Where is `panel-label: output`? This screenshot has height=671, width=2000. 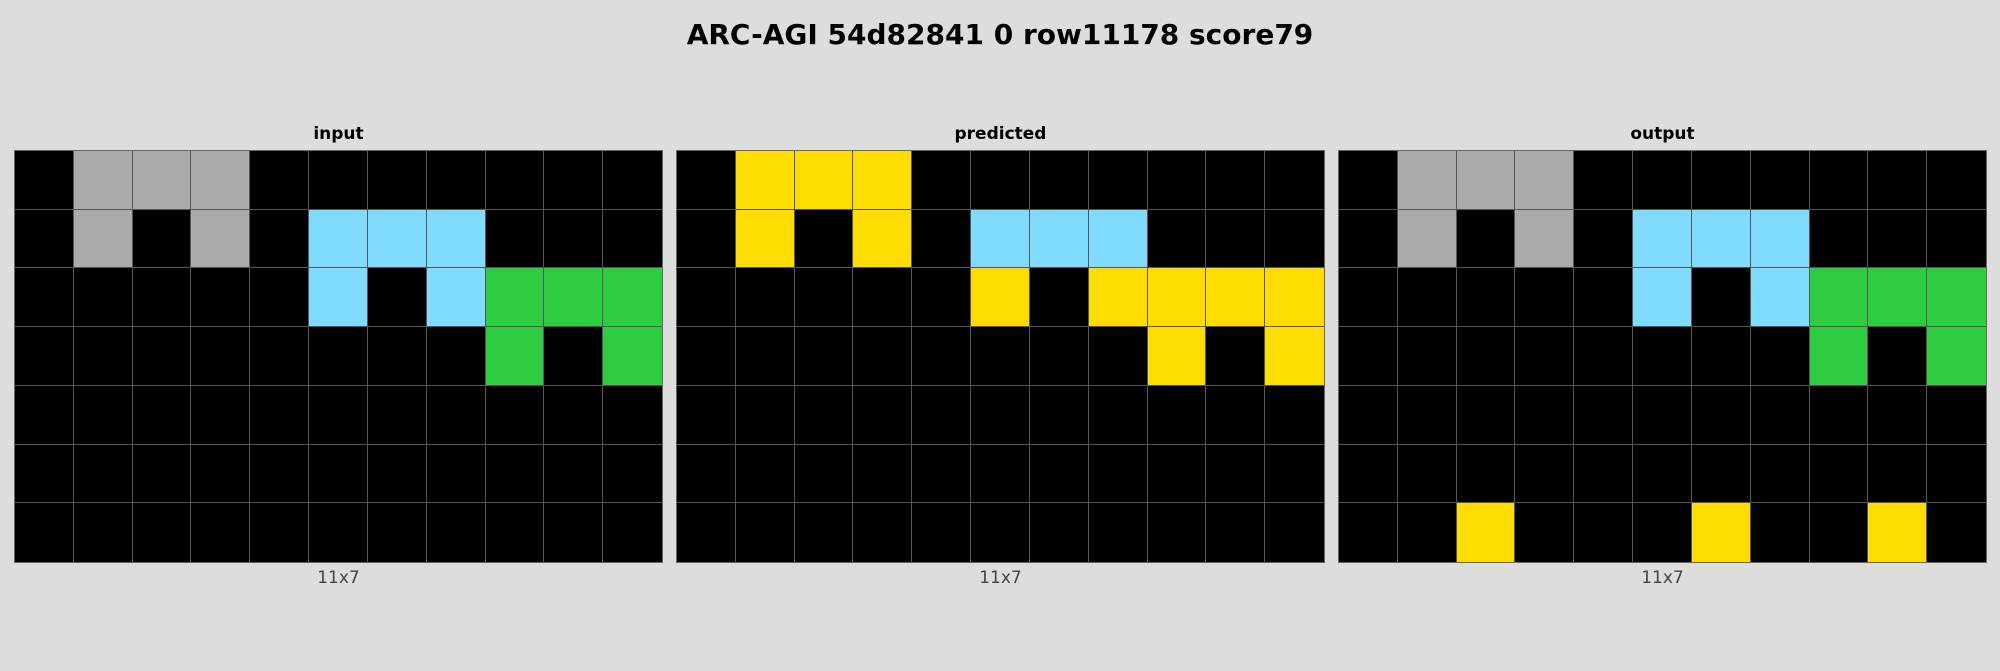
panel-label: output is located at coordinates (1662, 134).